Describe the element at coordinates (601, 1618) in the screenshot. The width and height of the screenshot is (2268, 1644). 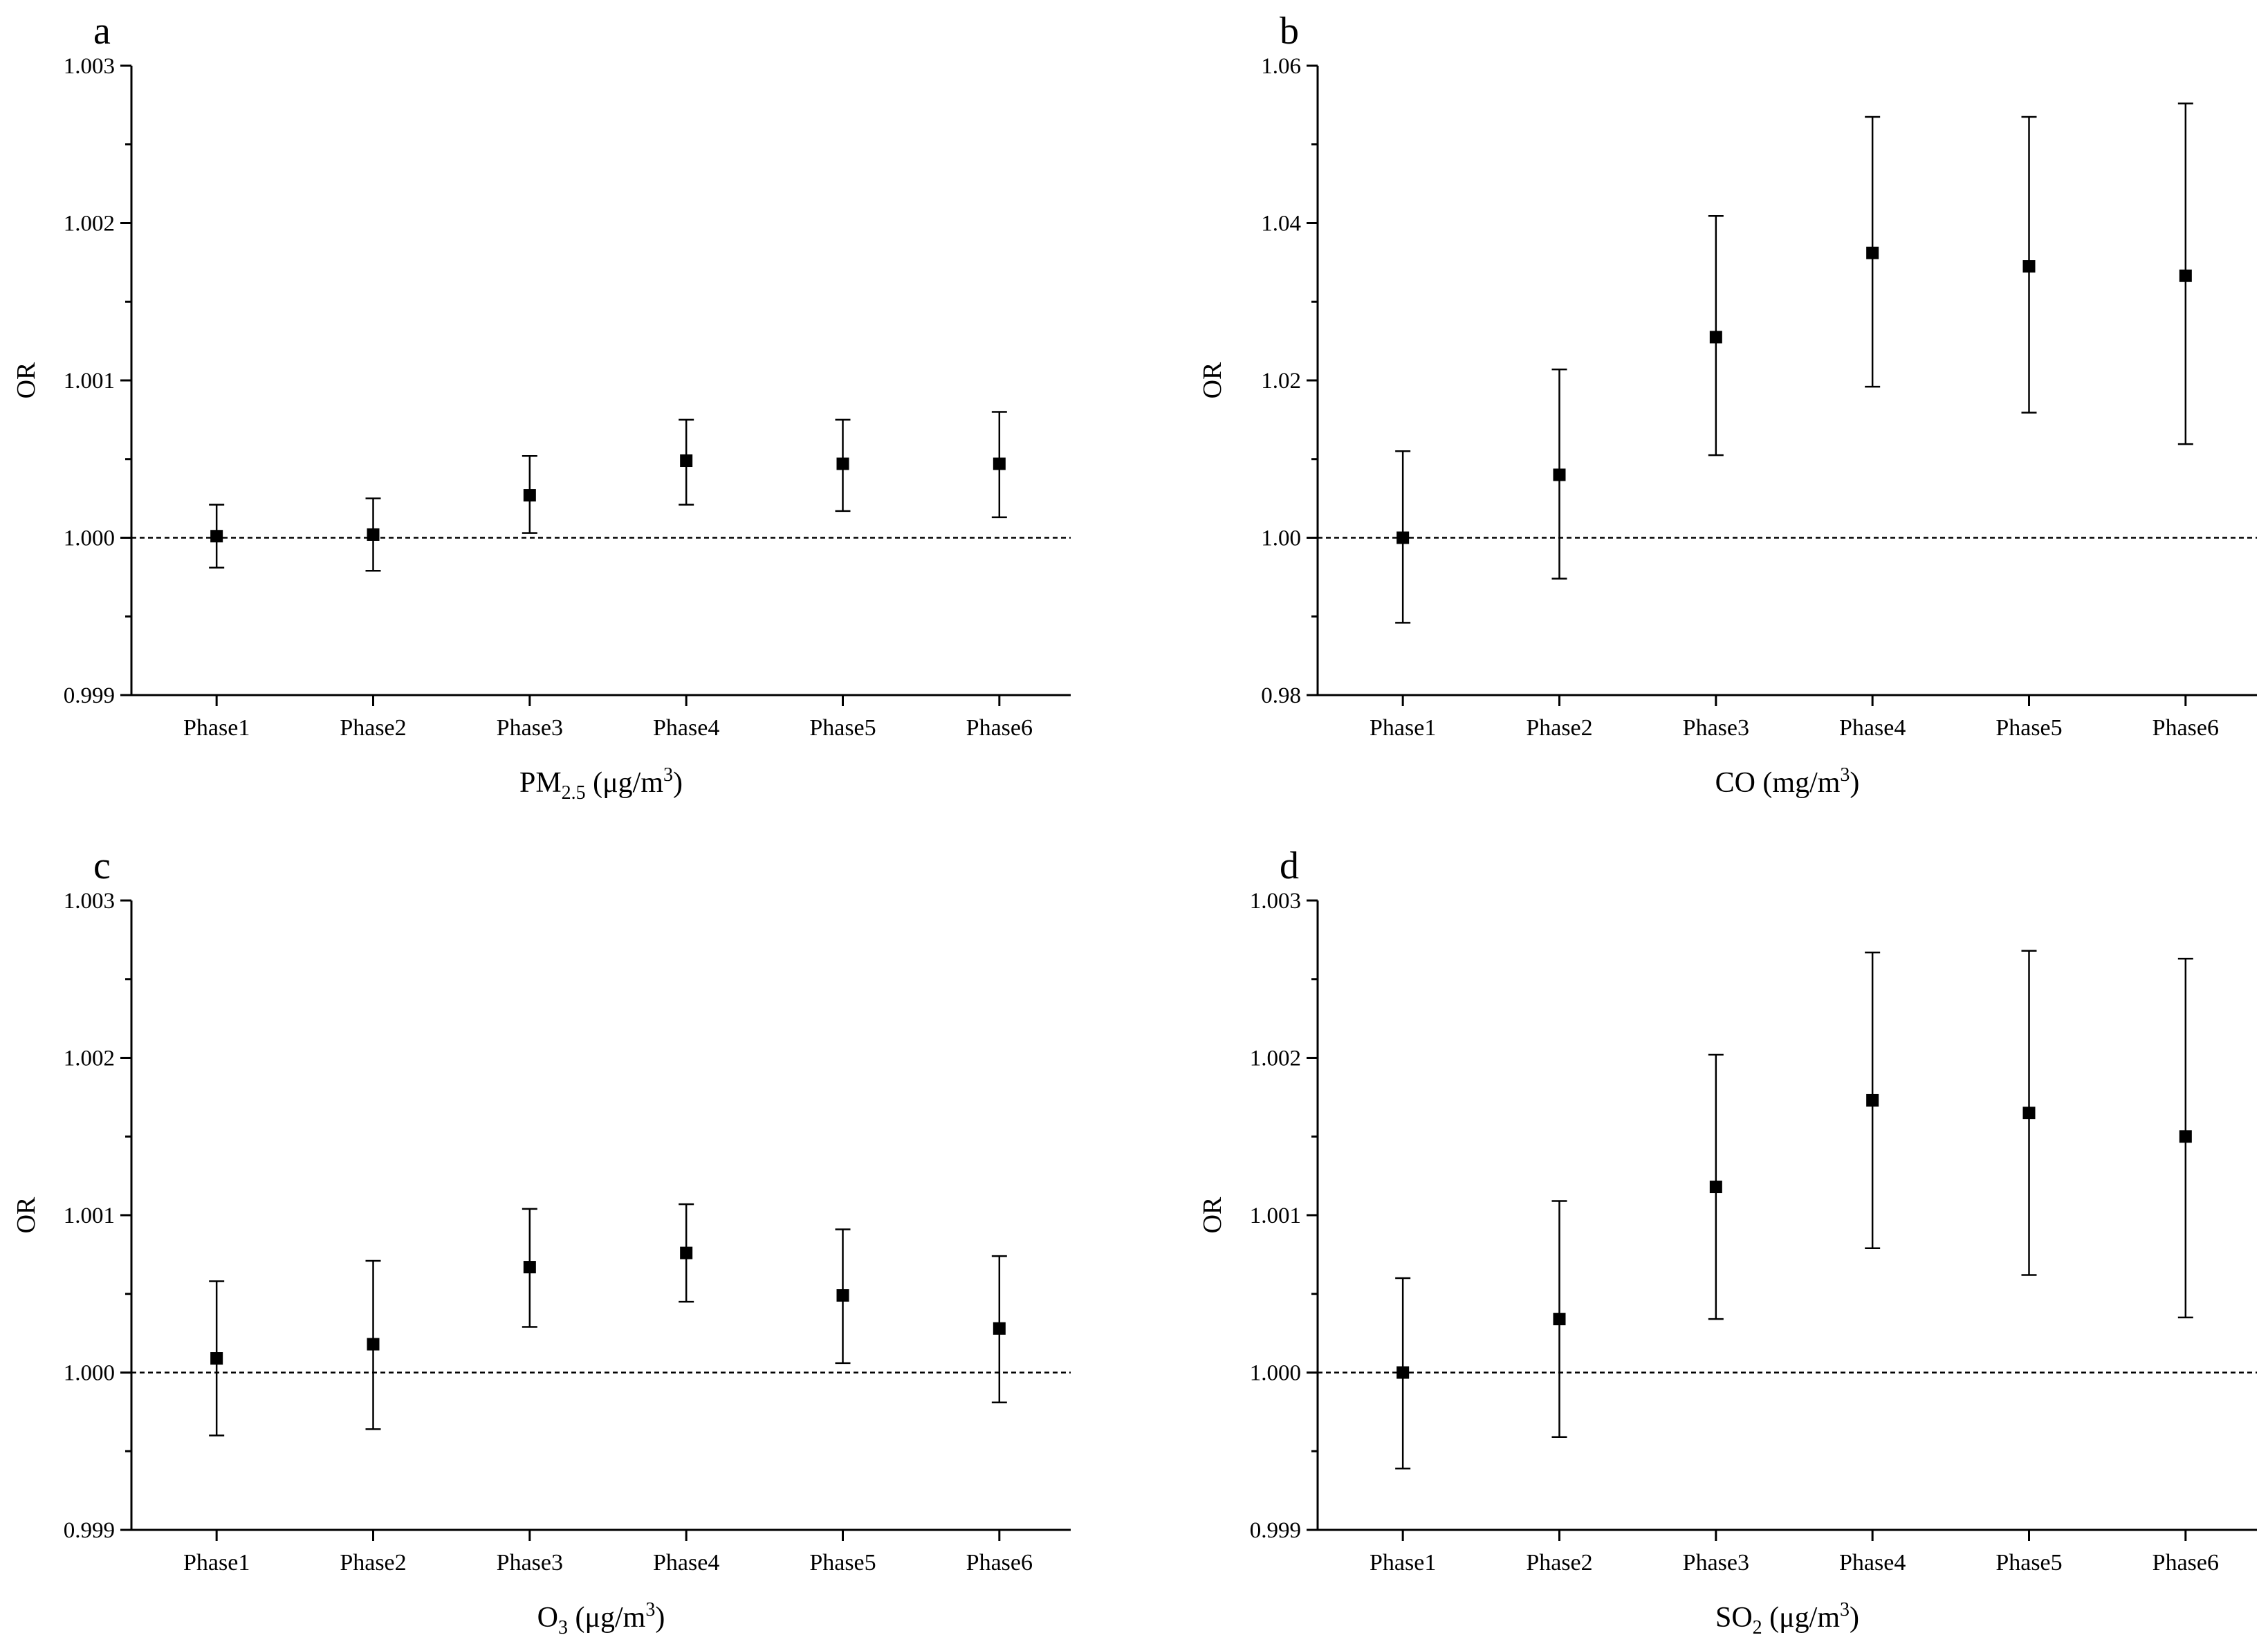
I see `x-axis-title: O3 (μg/m3)` at that location.